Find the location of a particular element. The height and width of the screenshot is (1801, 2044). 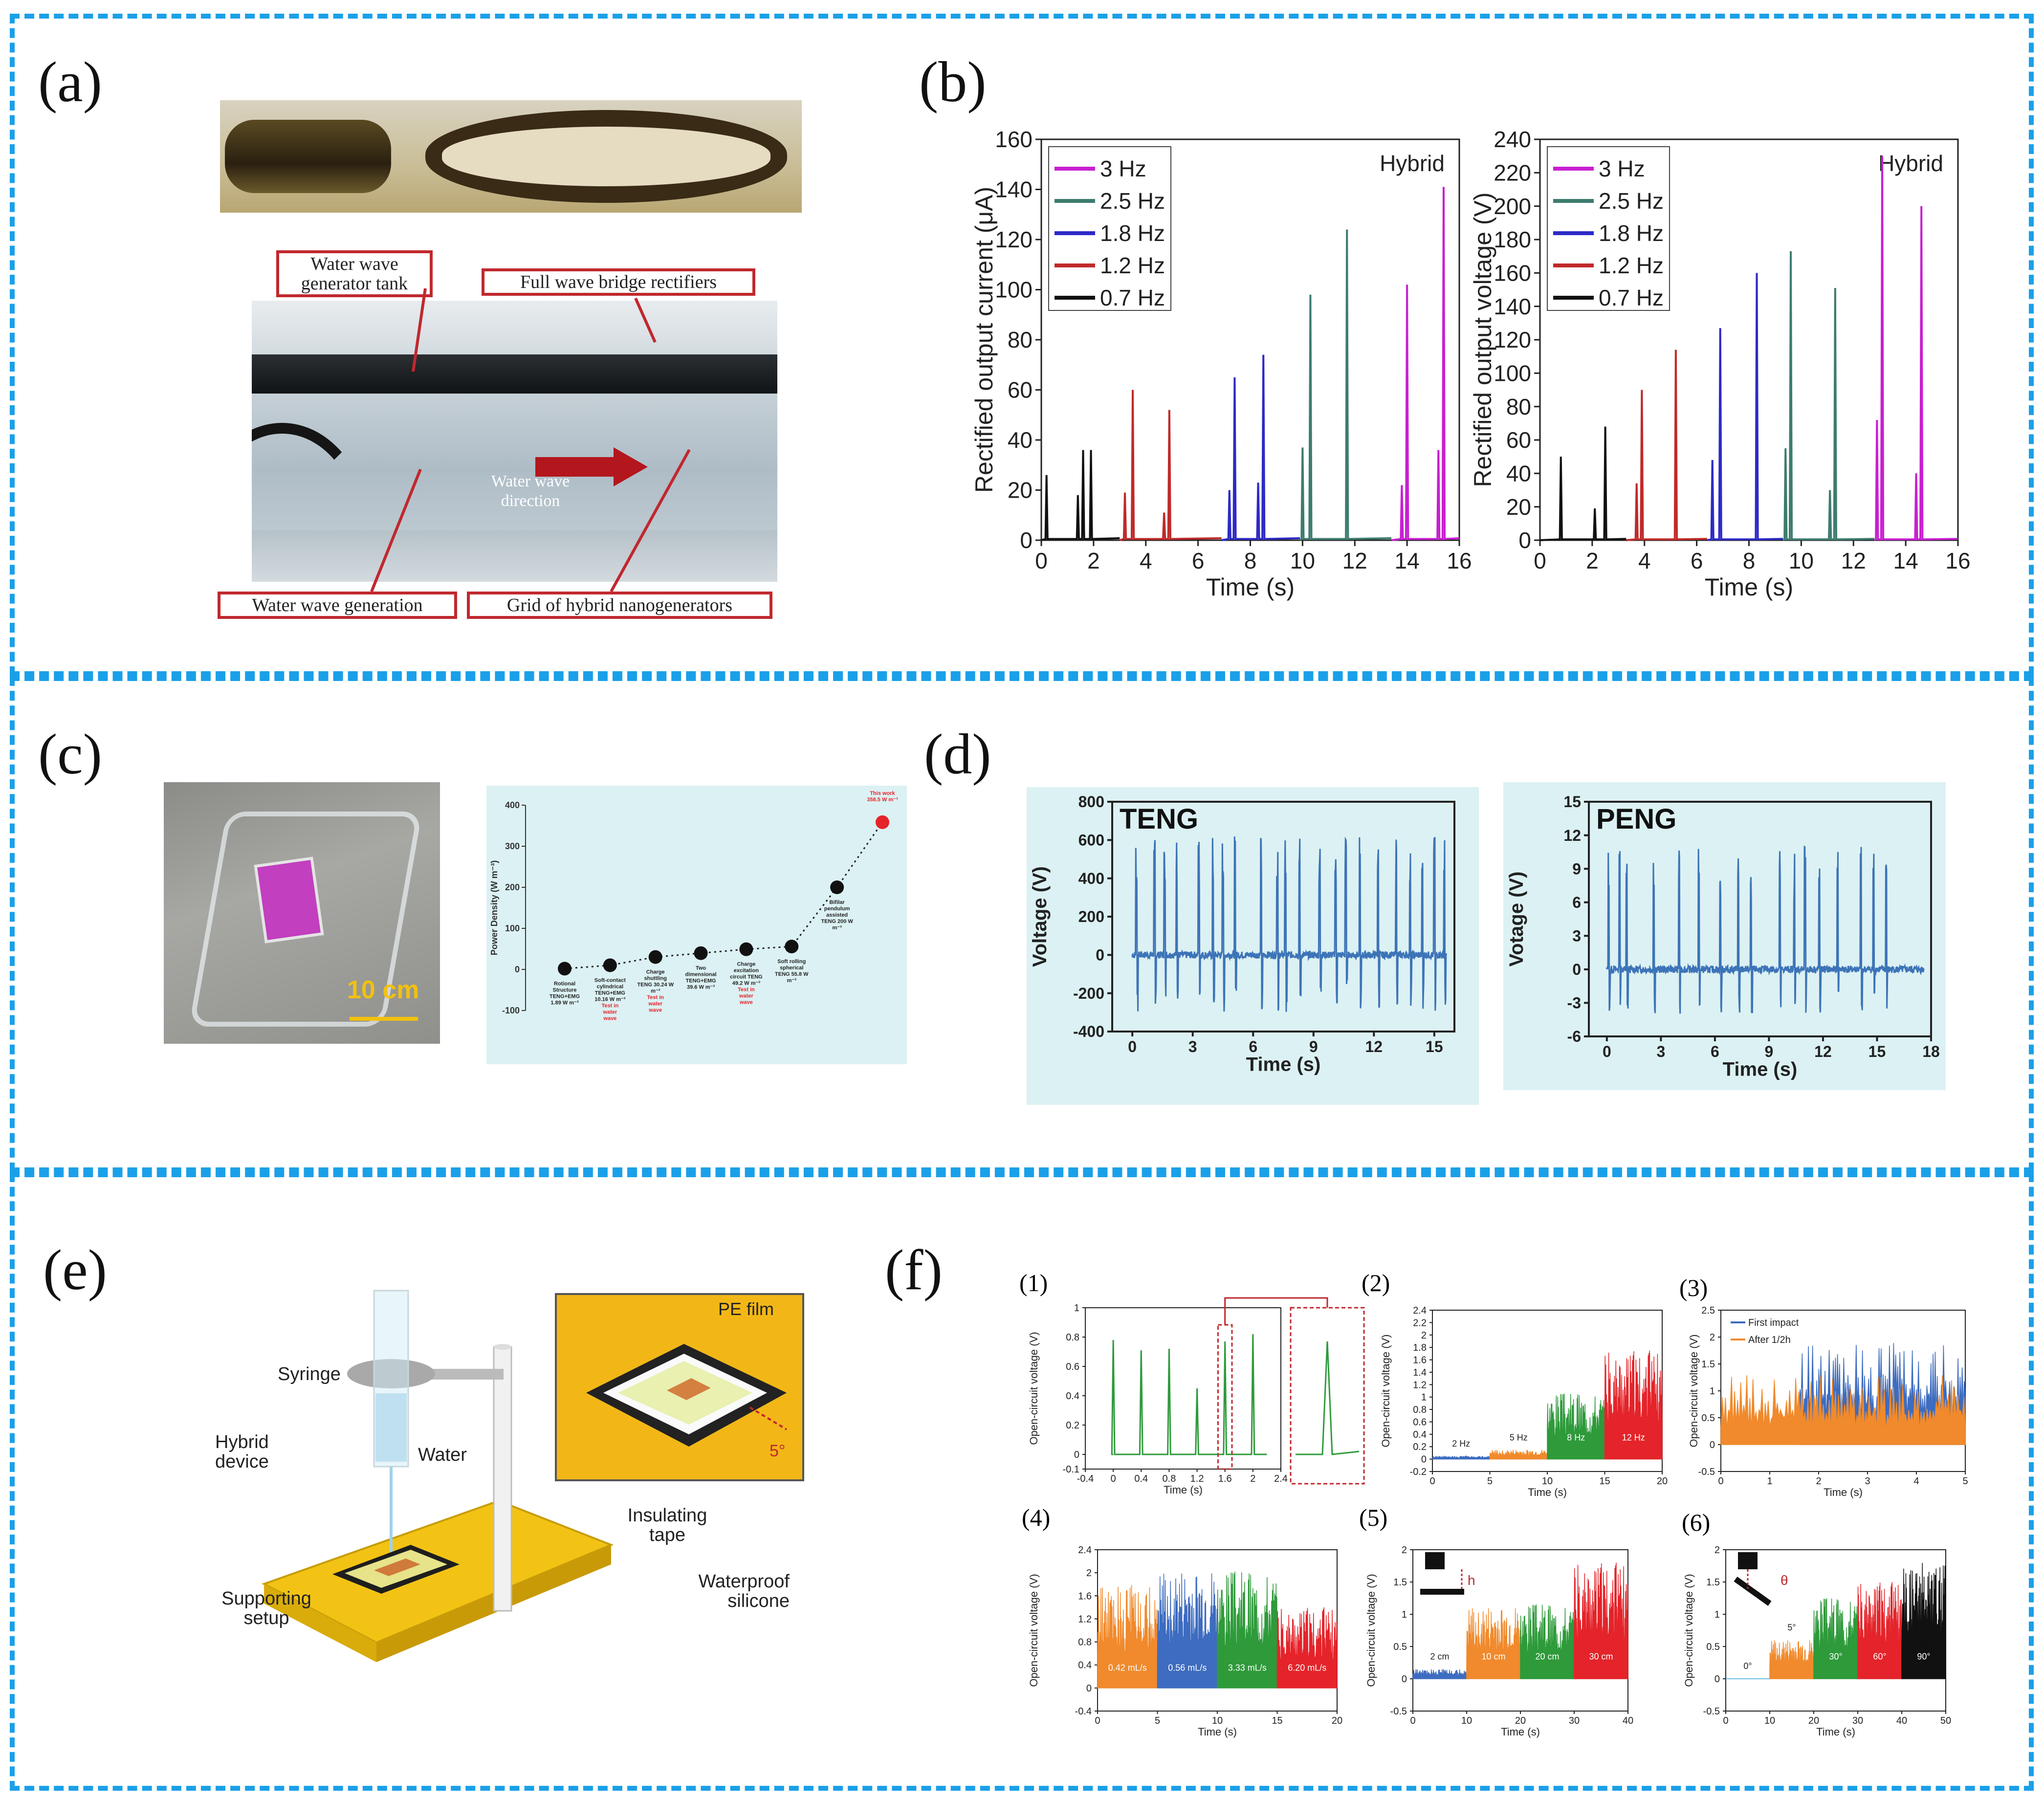

segment-label: 20 cm is located at coordinates (1547, 1656).